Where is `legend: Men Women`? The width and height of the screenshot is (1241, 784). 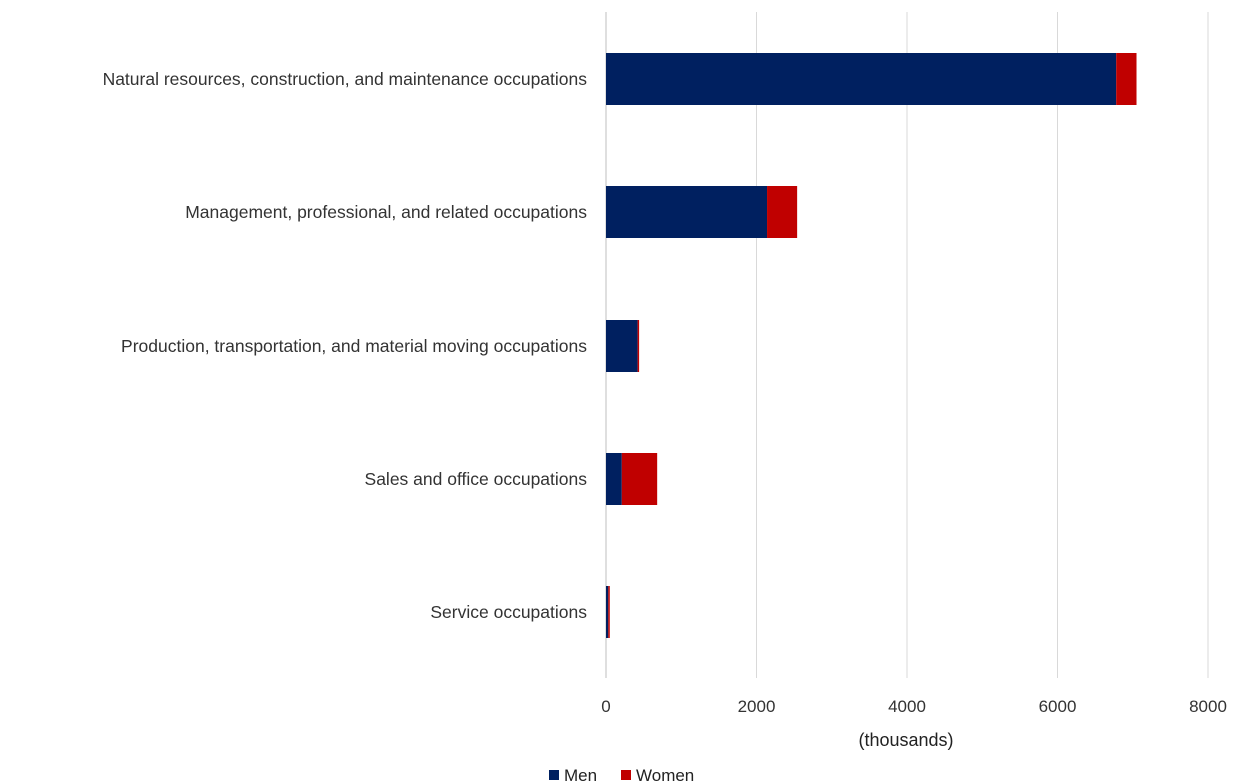
legend: Men Women is located at coordinates (621, 775).